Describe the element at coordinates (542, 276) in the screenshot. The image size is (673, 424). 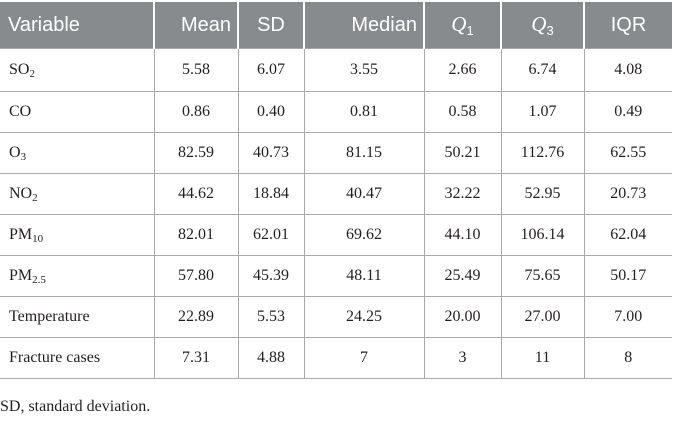
I see `cell-q3: 75.65` at that location.